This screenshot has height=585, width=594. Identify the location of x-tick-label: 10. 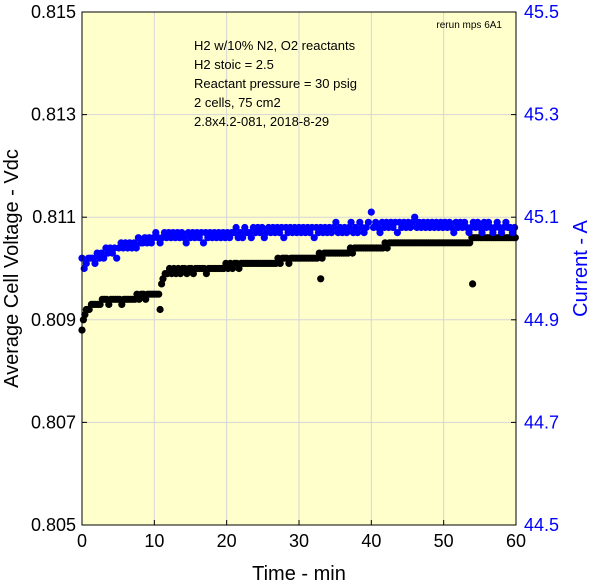
(154, 541).